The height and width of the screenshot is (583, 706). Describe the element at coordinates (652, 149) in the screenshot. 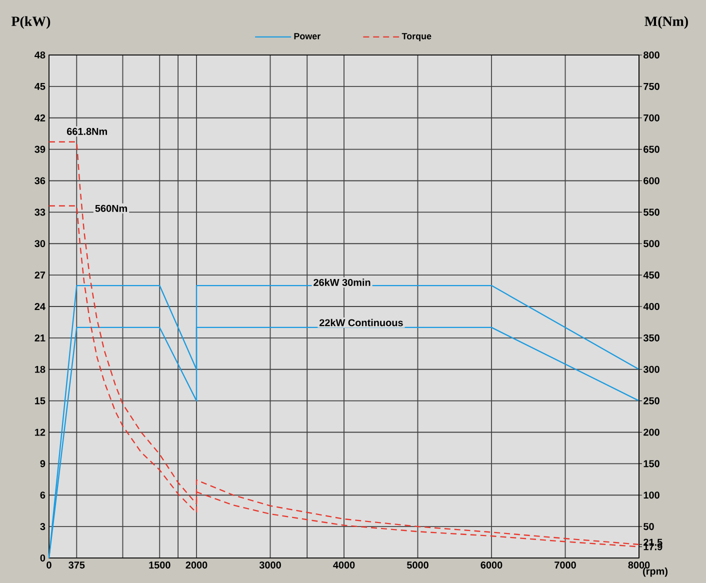

I see `y2-tick-label: 650` at that location.